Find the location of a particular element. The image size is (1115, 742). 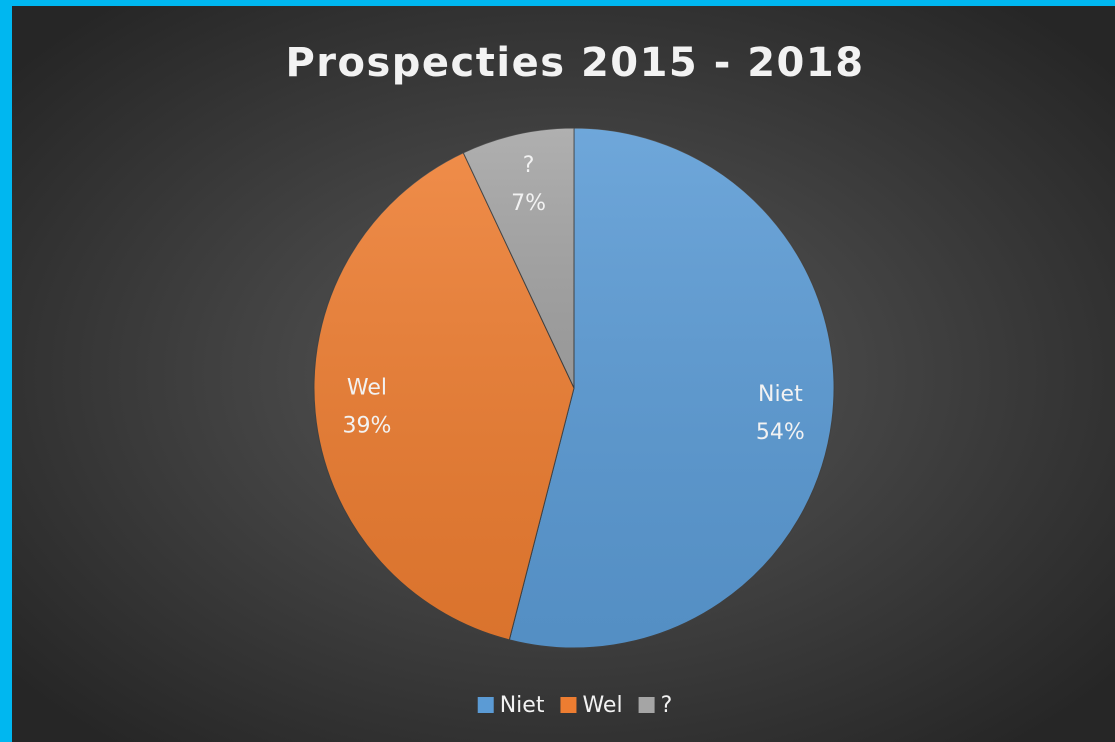

legend-label: Wel is located at coordinates (602, 705).